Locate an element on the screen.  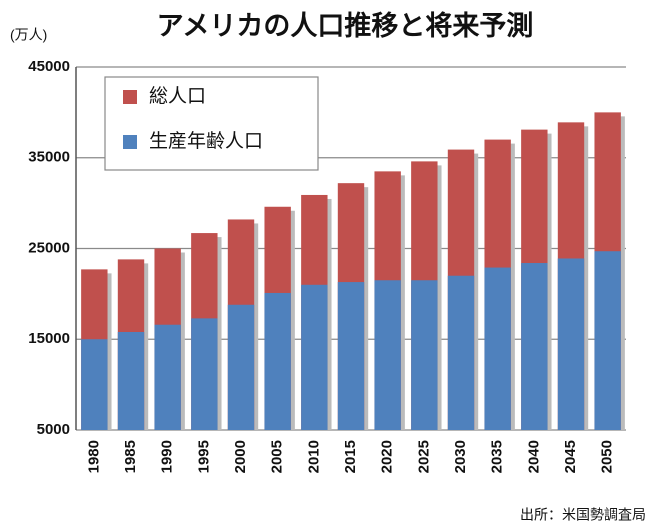
chart-title: アメリカの人口推移と将来予測 is located at coordinates (345, 26).